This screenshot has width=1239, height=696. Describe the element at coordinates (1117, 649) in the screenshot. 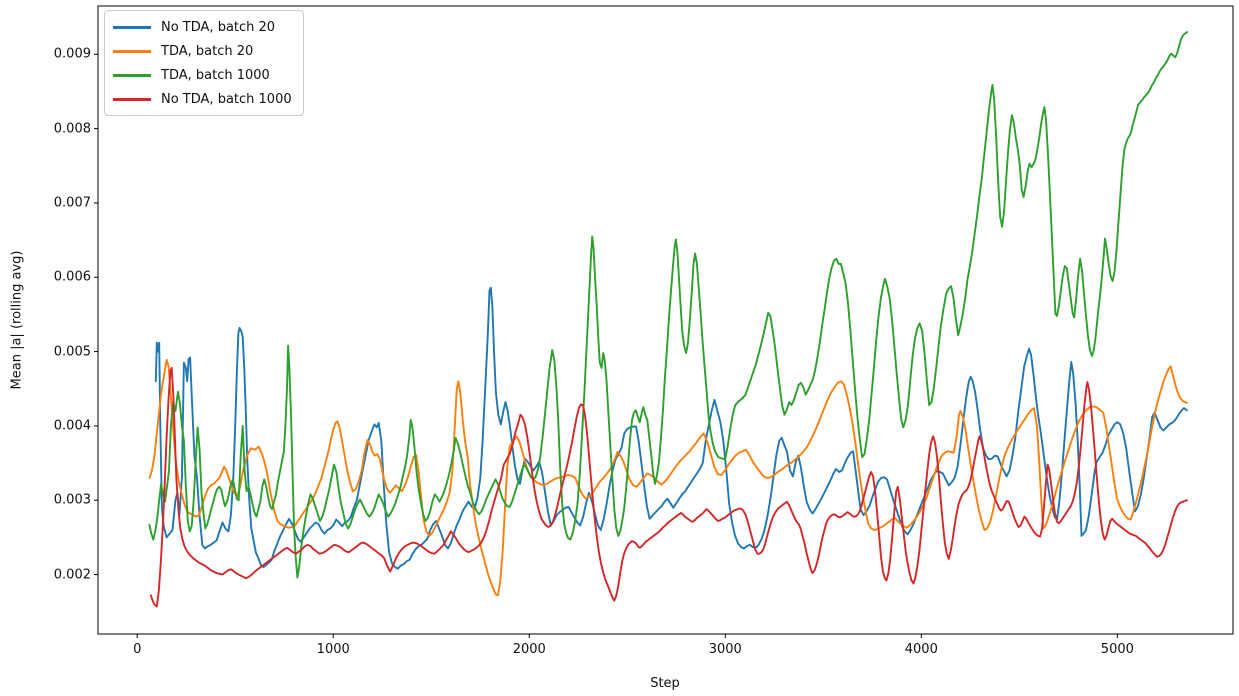

I see `x-tick-label: 5000` at that location.